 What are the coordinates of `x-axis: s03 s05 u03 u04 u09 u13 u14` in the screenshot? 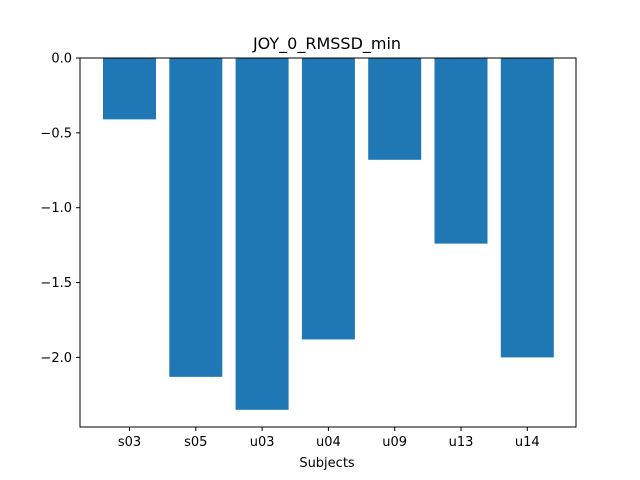 It's located at (329, 438).